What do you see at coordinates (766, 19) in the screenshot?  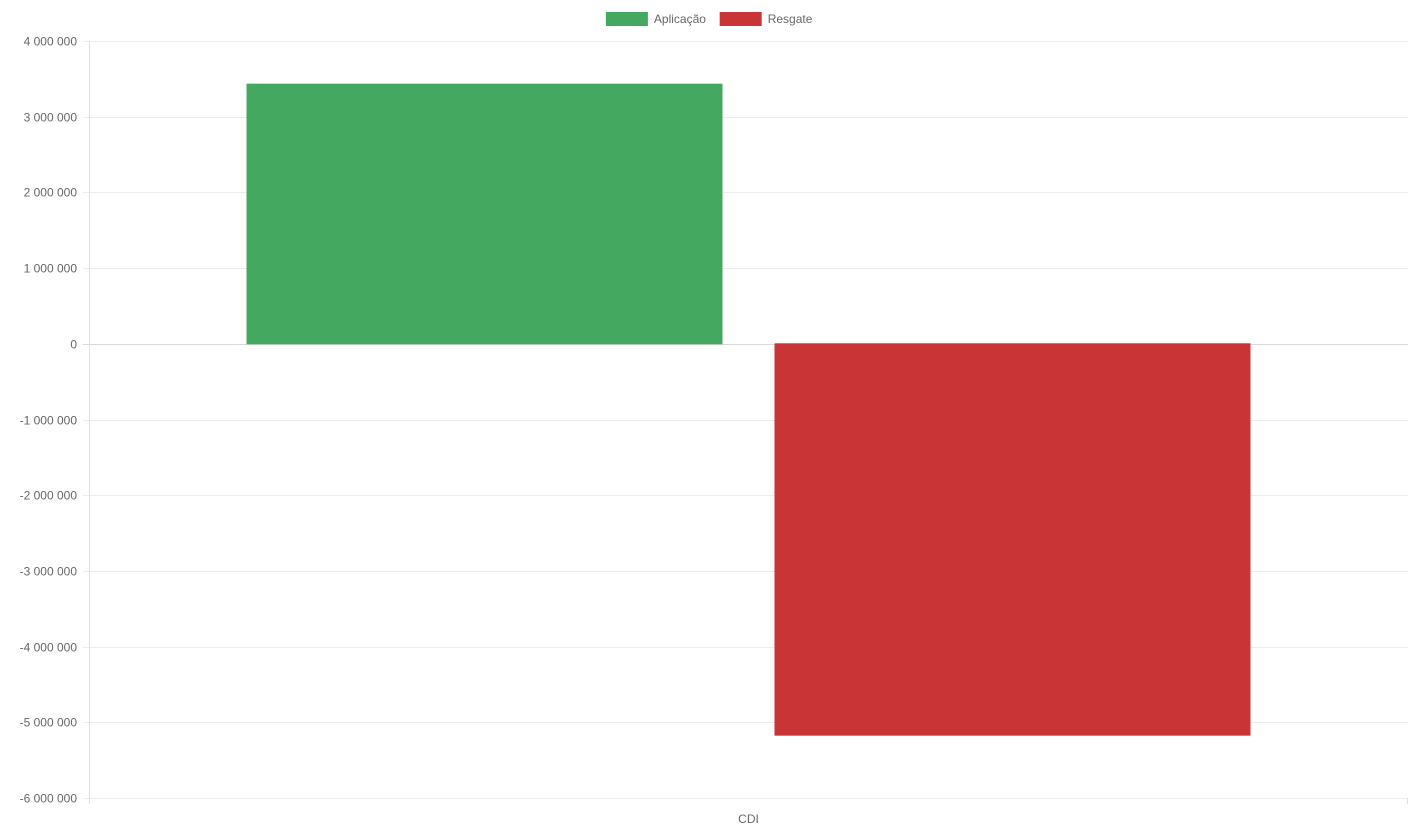 I see `legend-item: Resgate` at bounding box center [766, 19].